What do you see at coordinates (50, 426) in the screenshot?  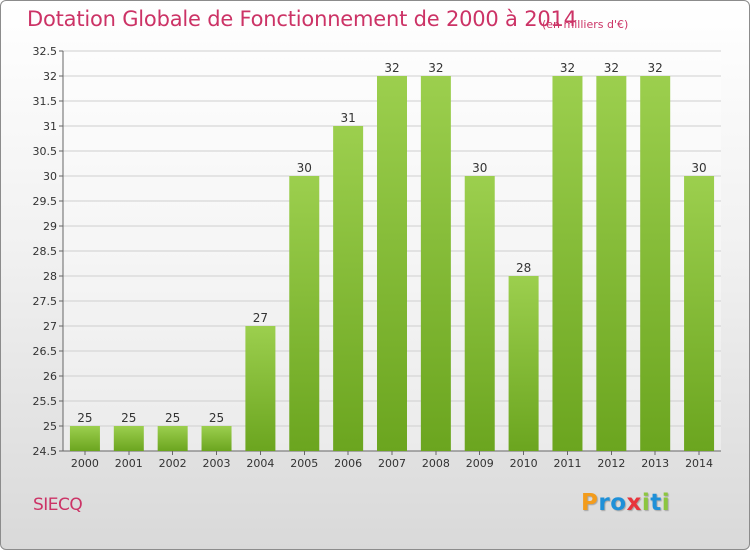 I see `y-tick-label: 25` at bounding box center [50, 426].